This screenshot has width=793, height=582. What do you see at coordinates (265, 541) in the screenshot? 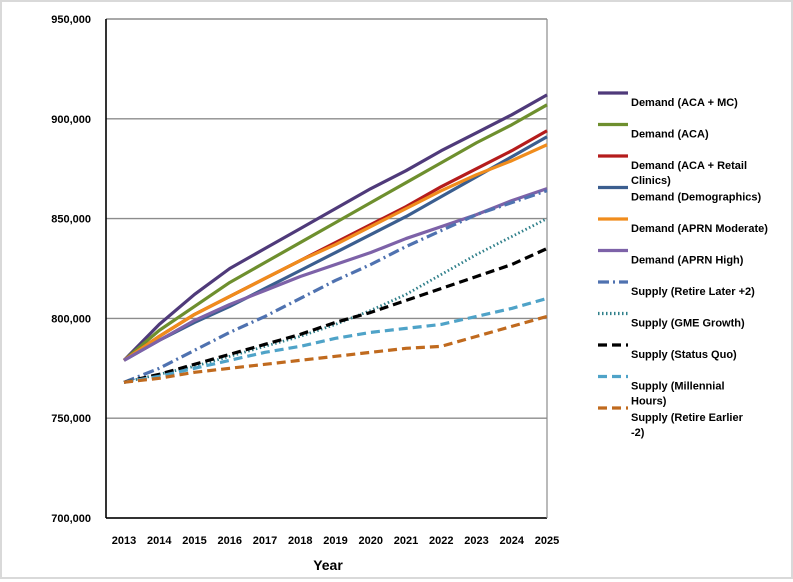
I see `x-tick-label: 2017` at bounding box center [265, 541].